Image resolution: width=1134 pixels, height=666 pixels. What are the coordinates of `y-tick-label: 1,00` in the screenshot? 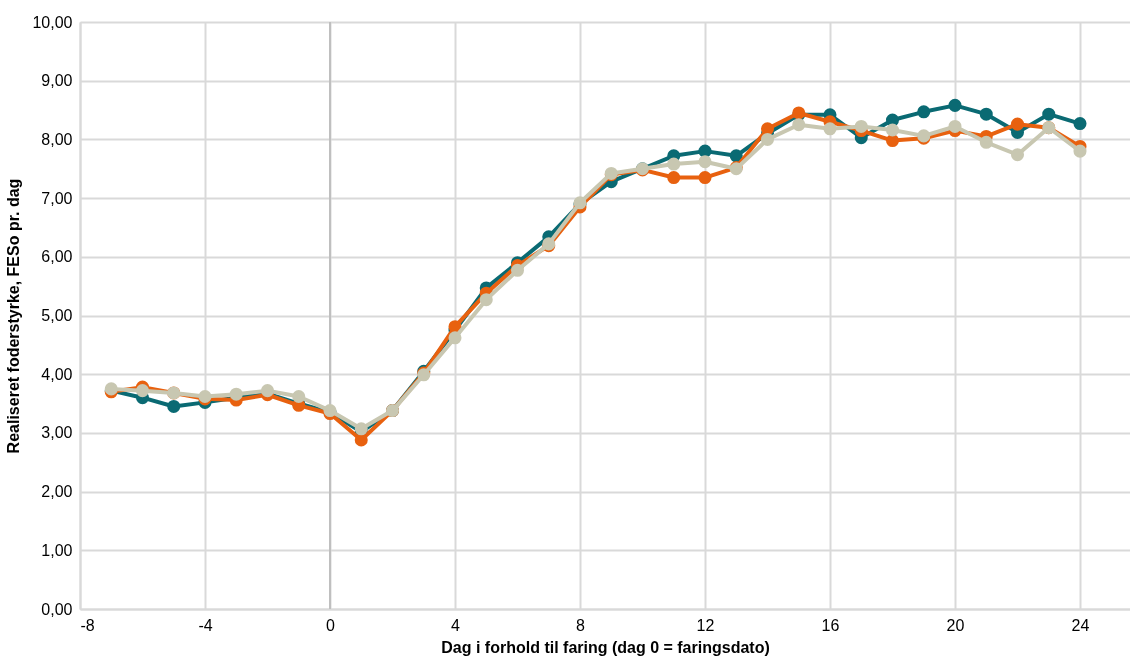 It's located at (57, 550).